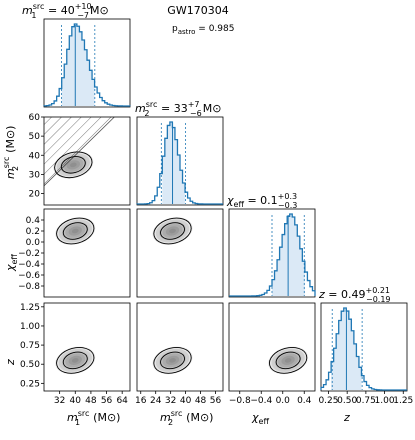 The height and width of the screenshot is (440, 415). I want to click on y-tick-label: 0.75, so click(30, 346).